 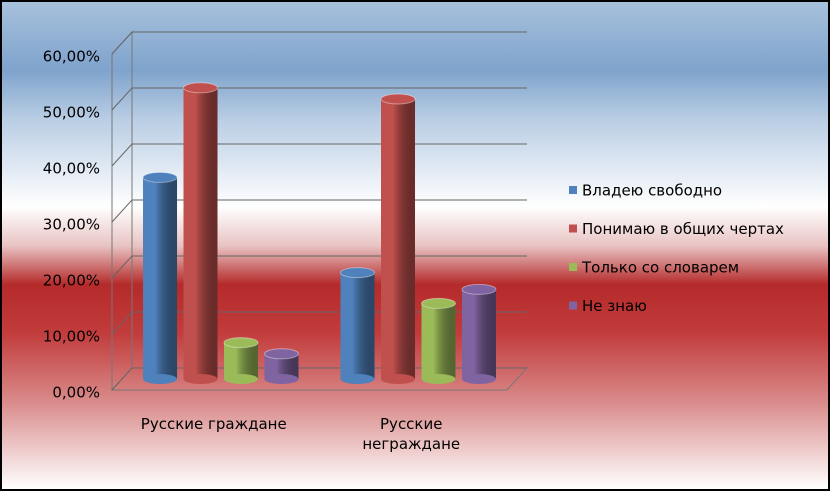 What do you see at coordinates (71, 169) in the screenshot?
I see `y-tick-label: 40,00%` at bounding box center [71, 169].